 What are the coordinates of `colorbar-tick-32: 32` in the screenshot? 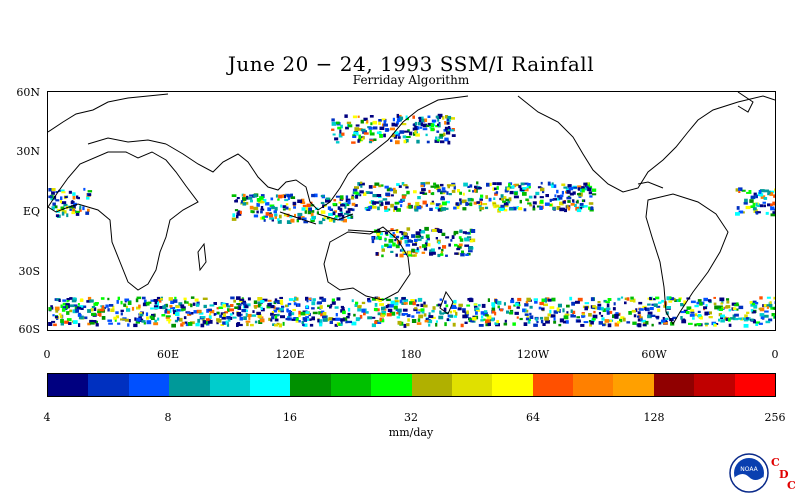 It's located at (411, 417).